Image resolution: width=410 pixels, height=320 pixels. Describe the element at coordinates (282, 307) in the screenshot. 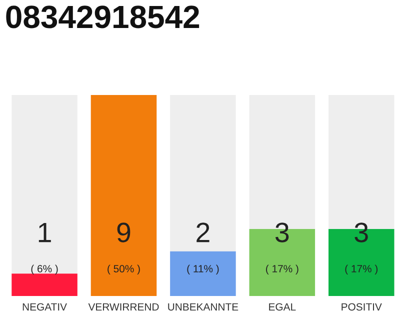

I see `x-tick-label: EGAL` at that location.